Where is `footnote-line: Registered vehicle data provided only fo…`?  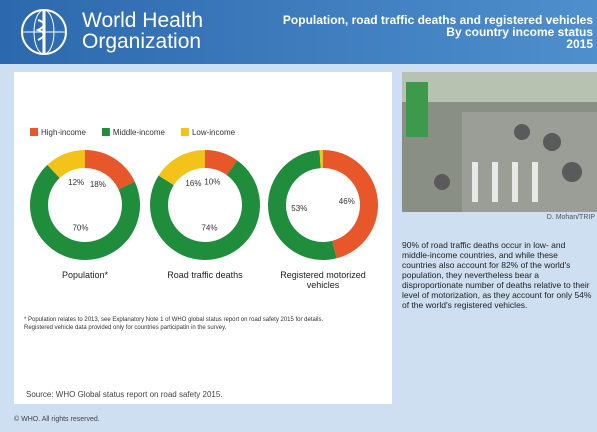 footnote-line: Registered vehicle data provided only fo… is located at coordinates (125, 328).